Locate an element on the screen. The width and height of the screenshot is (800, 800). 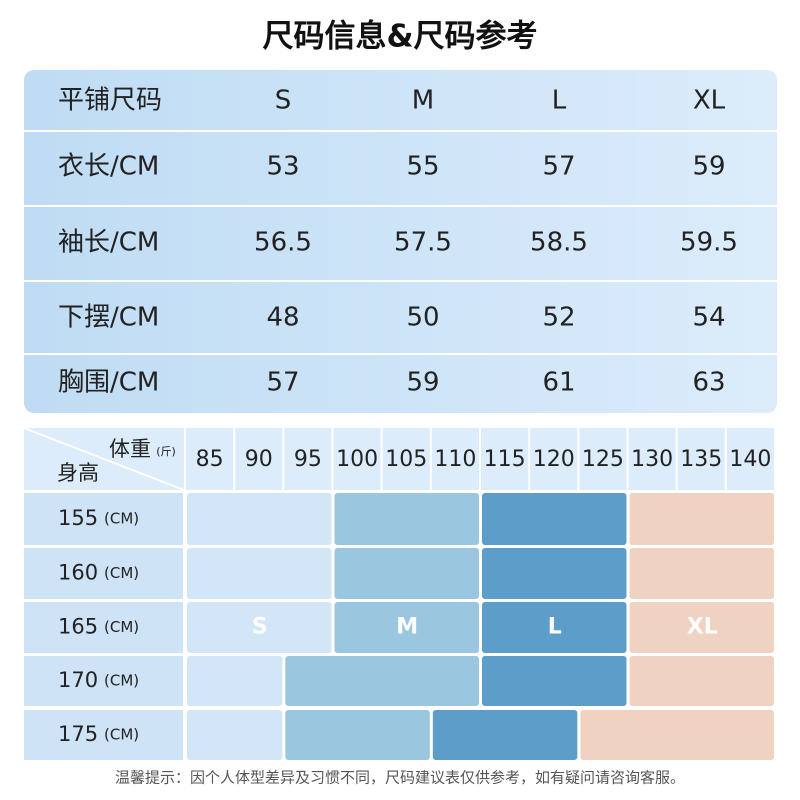
value-cell: 52 is located at coordinates (558, 318).